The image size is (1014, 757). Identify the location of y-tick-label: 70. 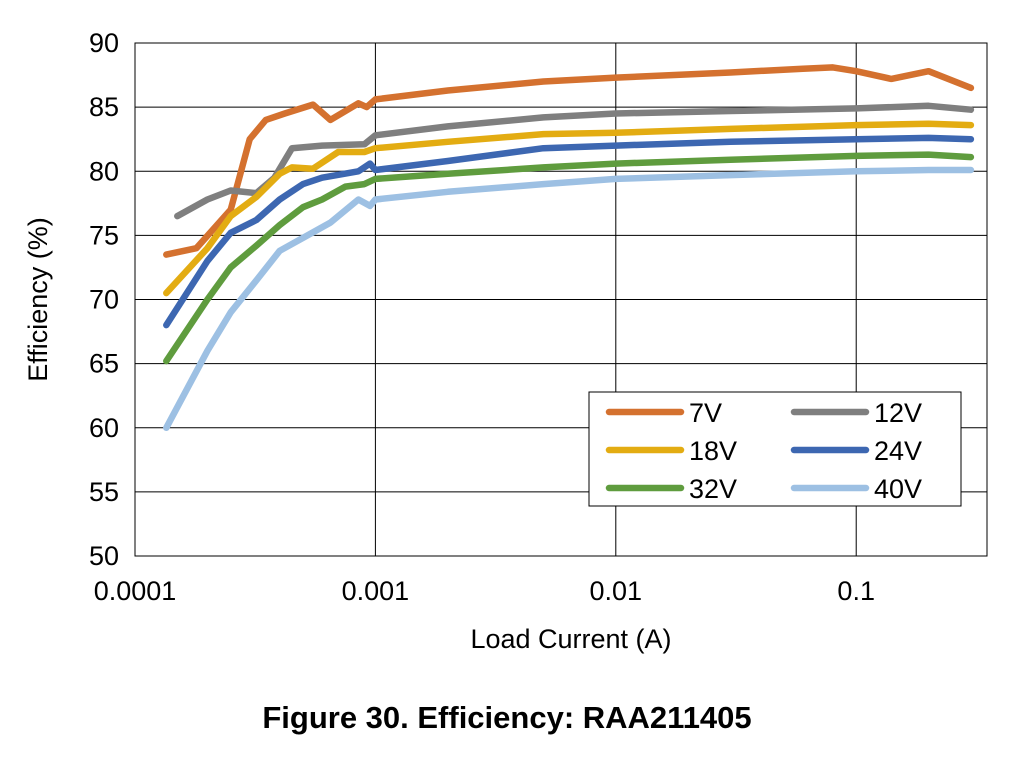
(104, 300).